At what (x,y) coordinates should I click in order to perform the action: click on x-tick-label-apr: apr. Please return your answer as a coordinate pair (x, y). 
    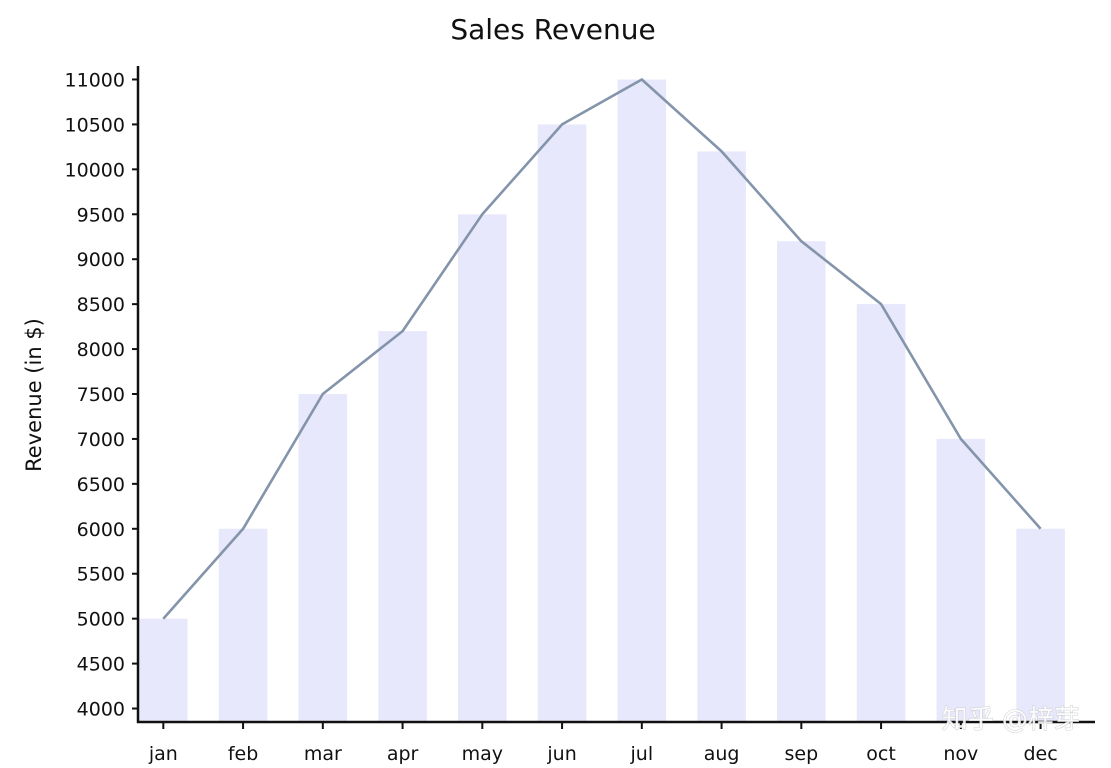
    Looking at the image, I should click on (403, 754).